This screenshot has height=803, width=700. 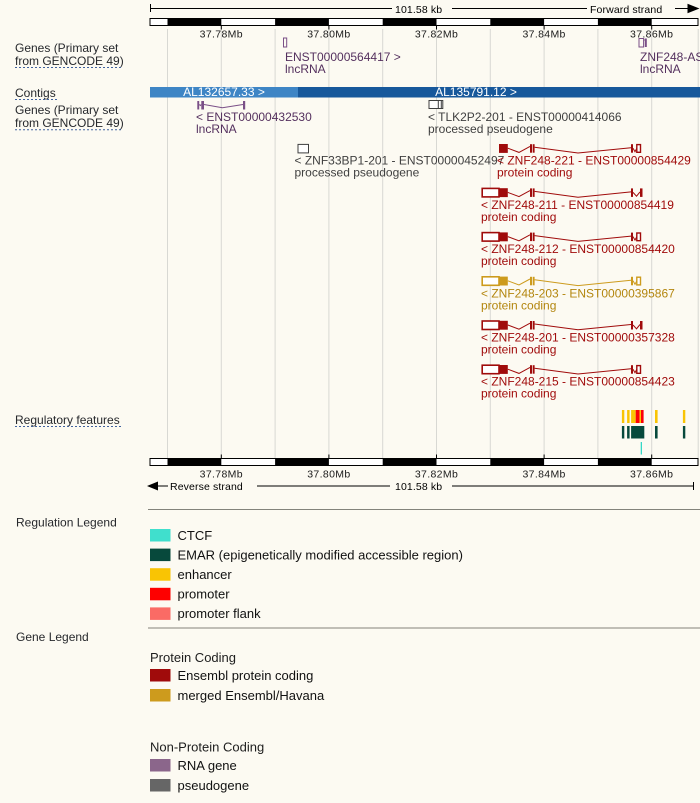 I want to click on svg-text: < ZNF248-212 - ENST00000854420, so click(x=578, y=249).